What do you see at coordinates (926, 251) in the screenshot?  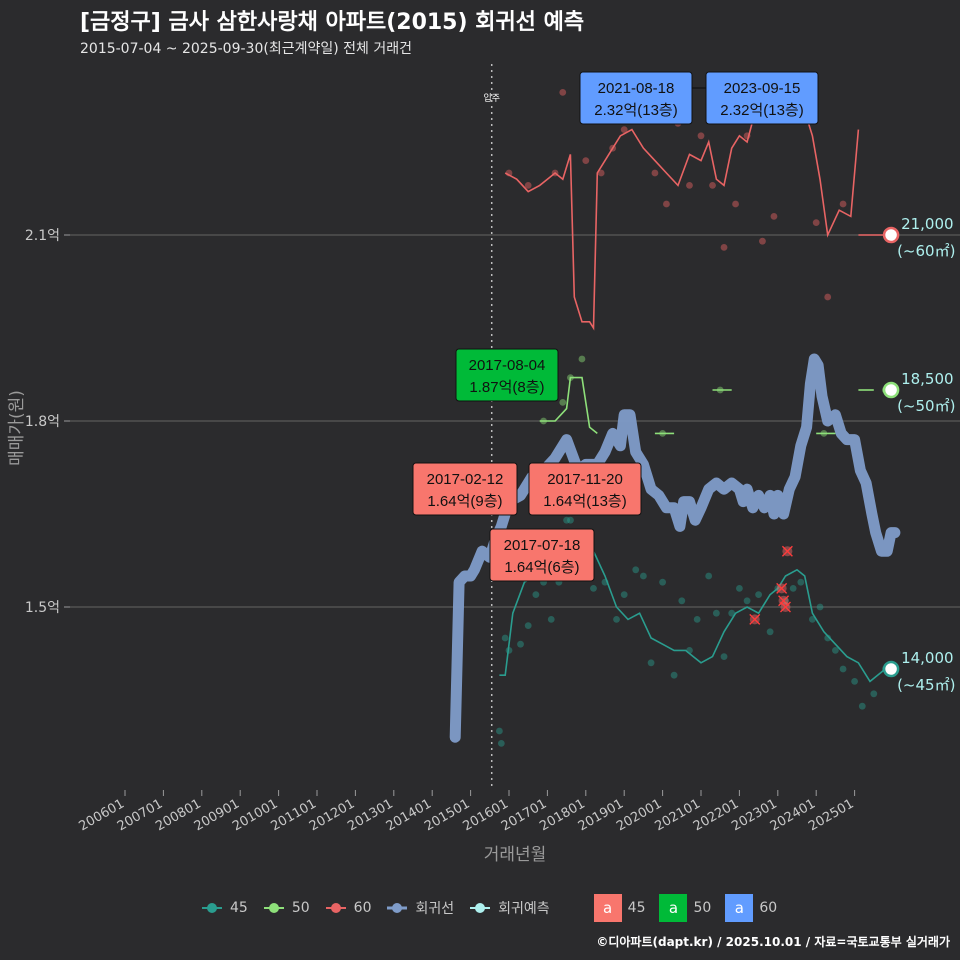 I see `forecast-area-60: (~60㎡)` at bounding box center [926, 251].